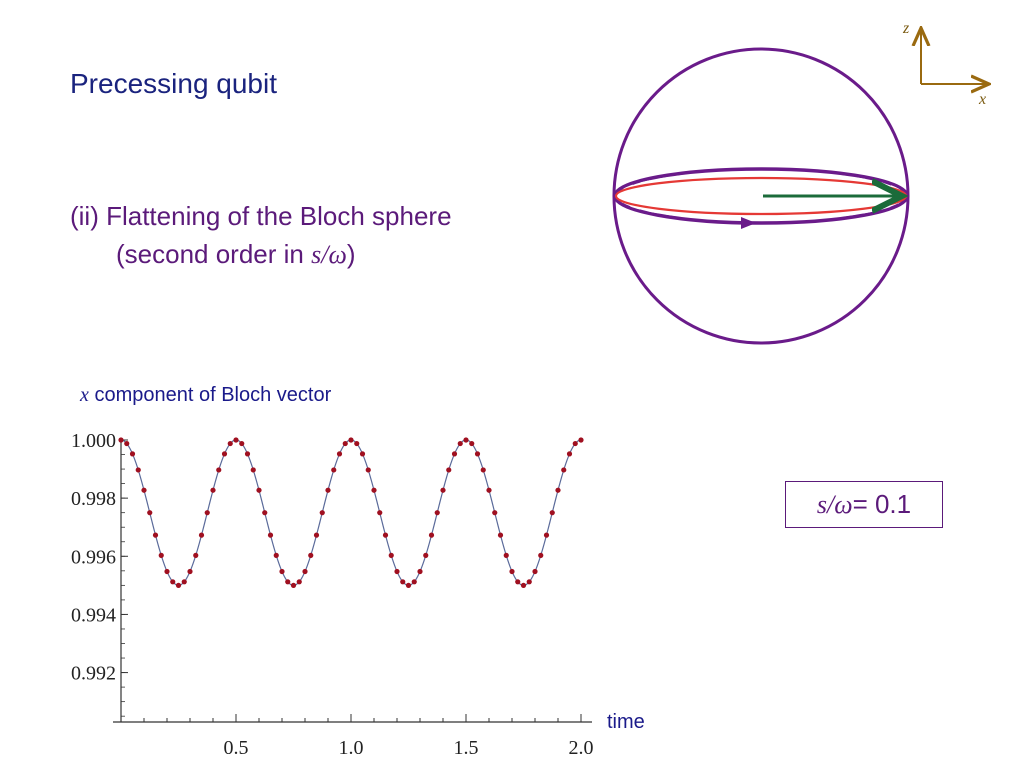 The width and height of the screenshot is (1024, 768). I want to click on parameter-value: = 0.1, so click(882, 504).